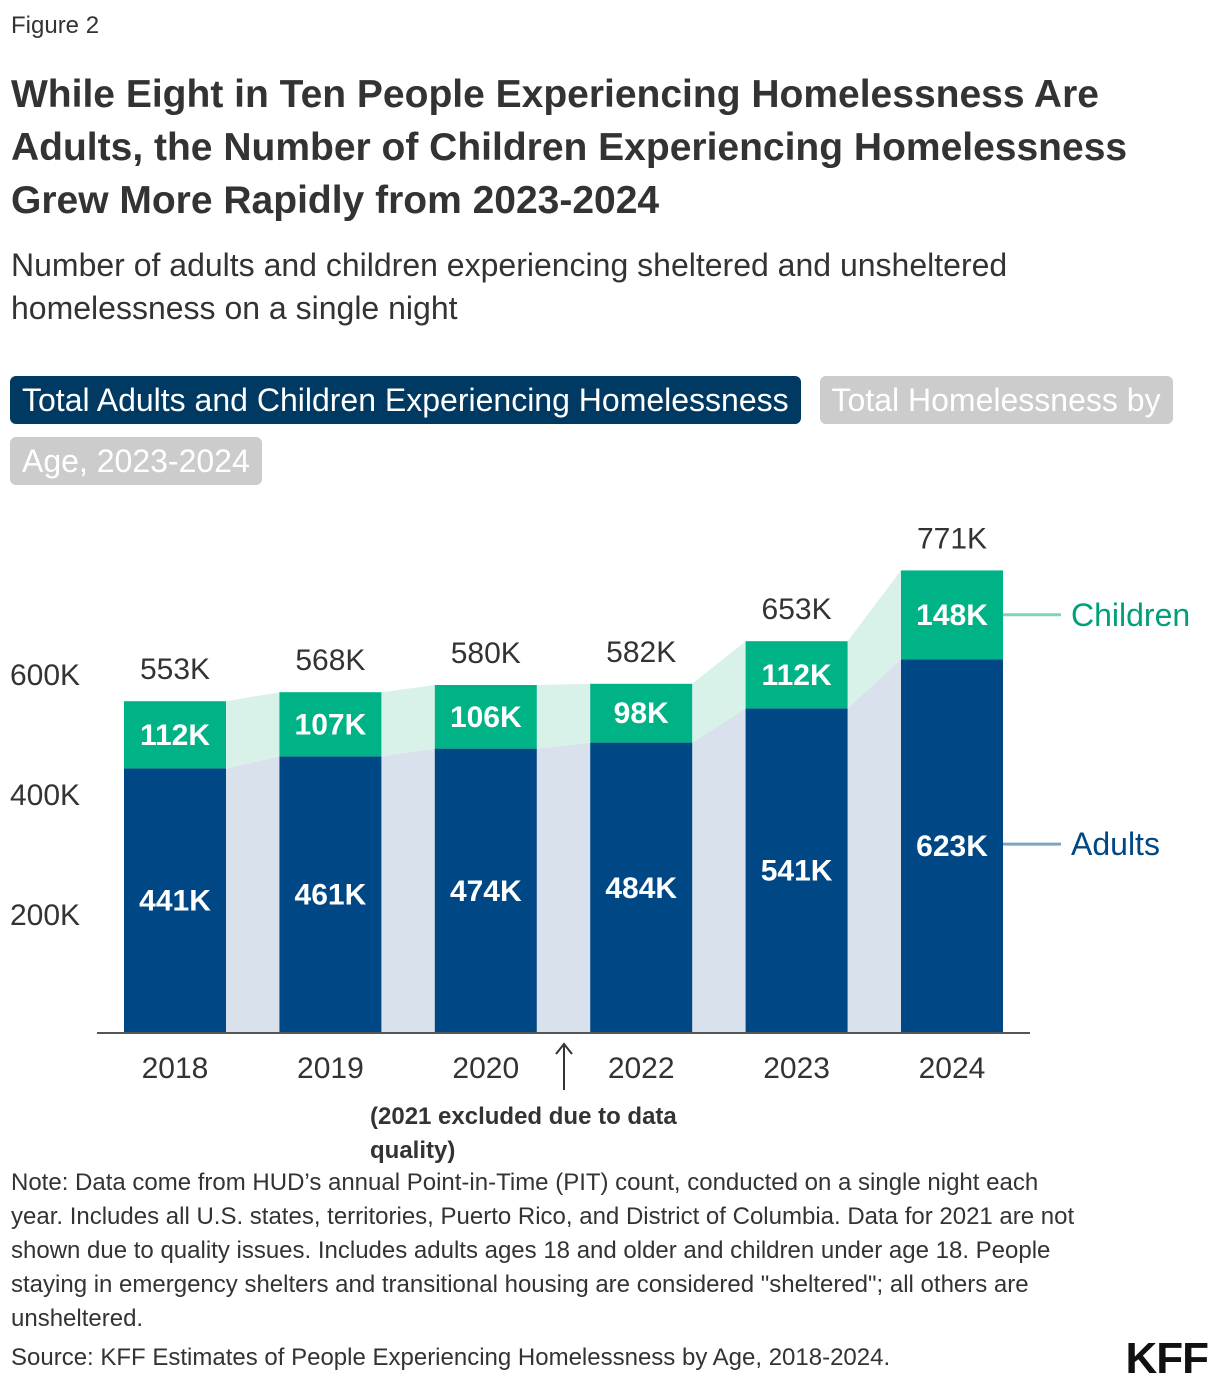 The image size is (1220, 1388). What do you see at coordinates (45, 915) in the screenshot?
I see `y-tick-label: 200K` at bounding box center [45, 915].